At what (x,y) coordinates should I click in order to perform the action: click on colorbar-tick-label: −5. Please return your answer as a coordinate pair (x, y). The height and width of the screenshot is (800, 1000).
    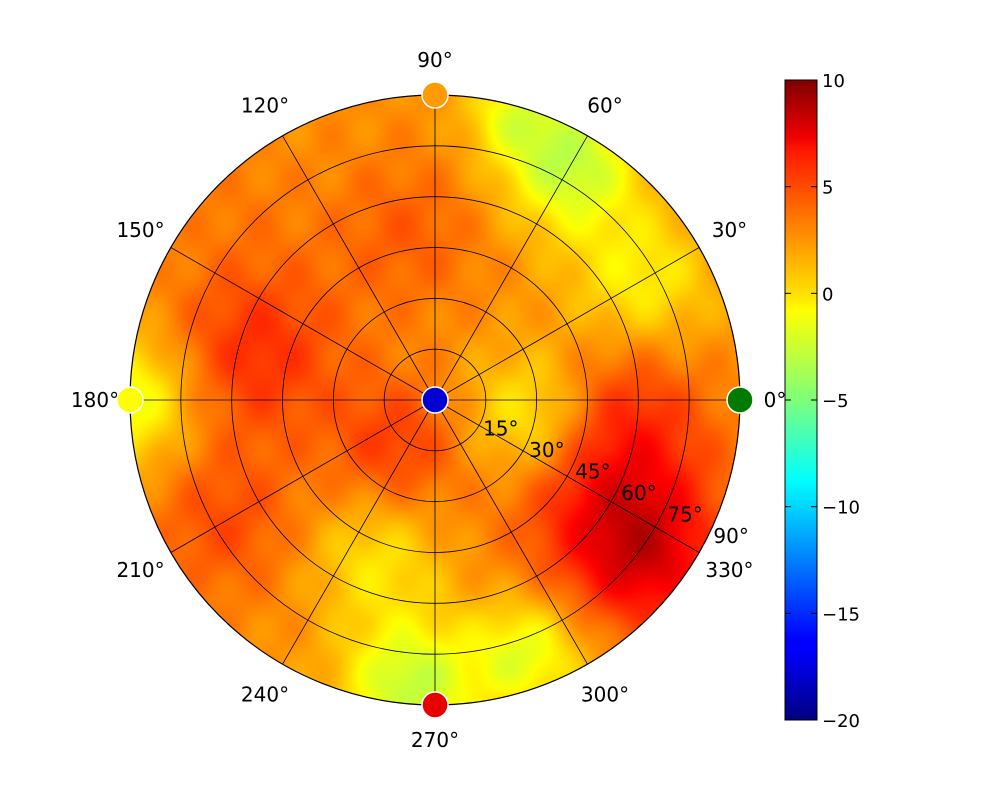
    Looking at the image, I should click on (835, 401).